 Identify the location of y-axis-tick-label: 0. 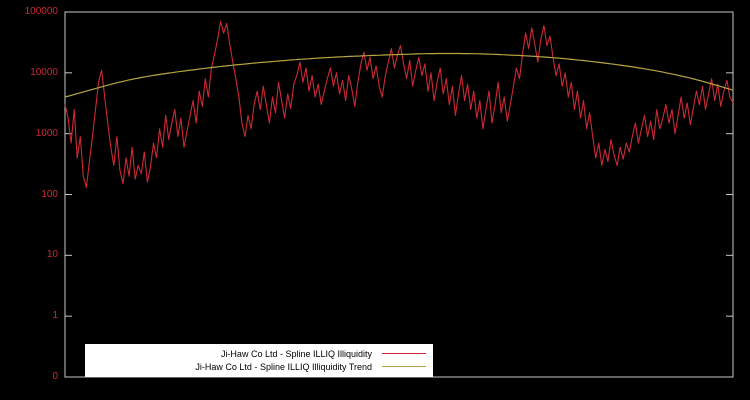
(55, 376).